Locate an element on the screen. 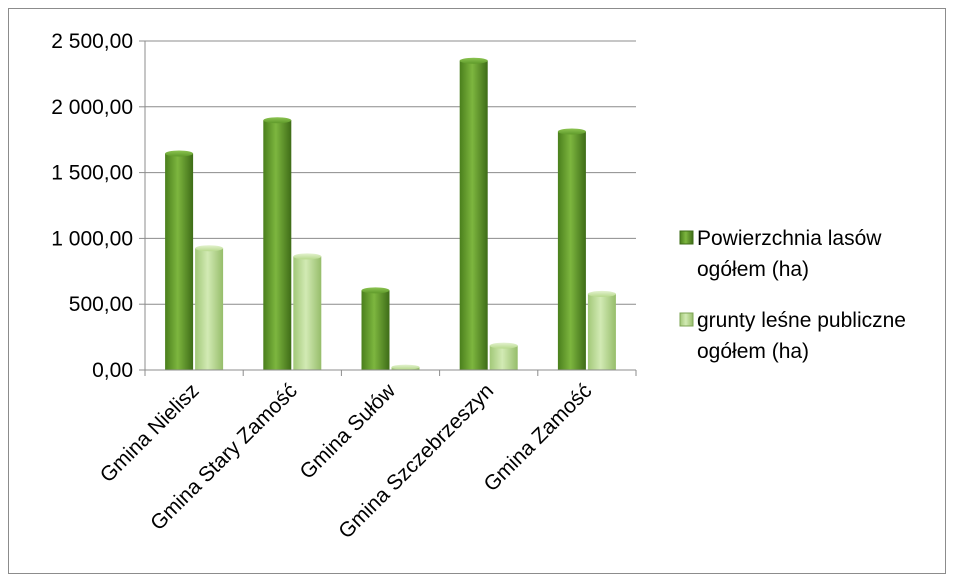 This screenshot has width=956, height=583. y-tick-label: 2 000,00 is located at coordinates (92, 107).